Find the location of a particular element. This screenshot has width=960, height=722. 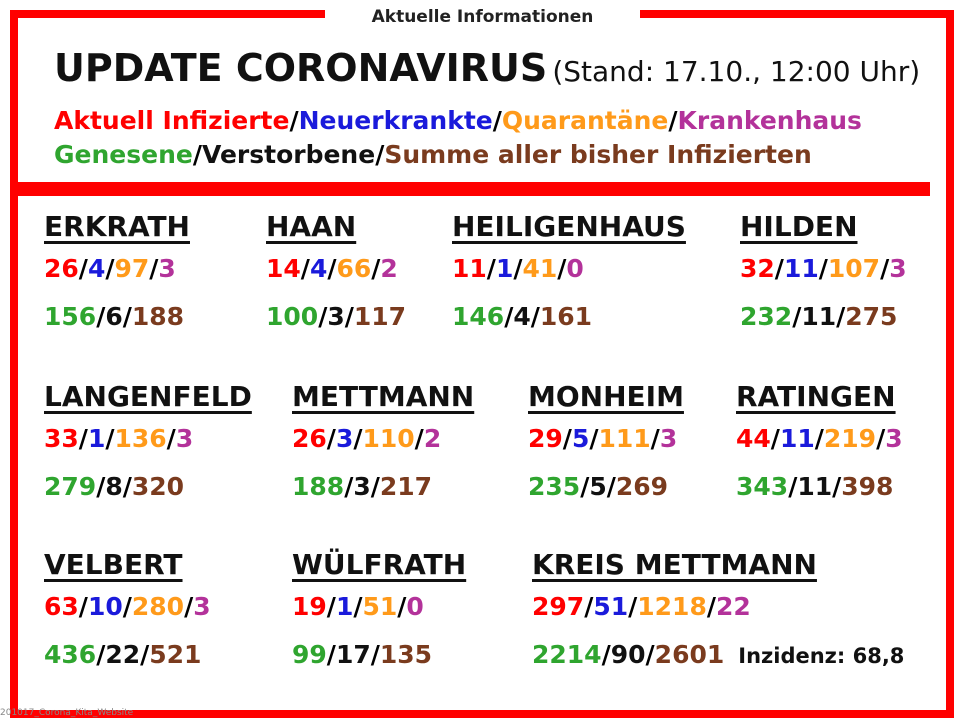

city-row-current: 44/11/219/3 is located at coordinates (819, 438).